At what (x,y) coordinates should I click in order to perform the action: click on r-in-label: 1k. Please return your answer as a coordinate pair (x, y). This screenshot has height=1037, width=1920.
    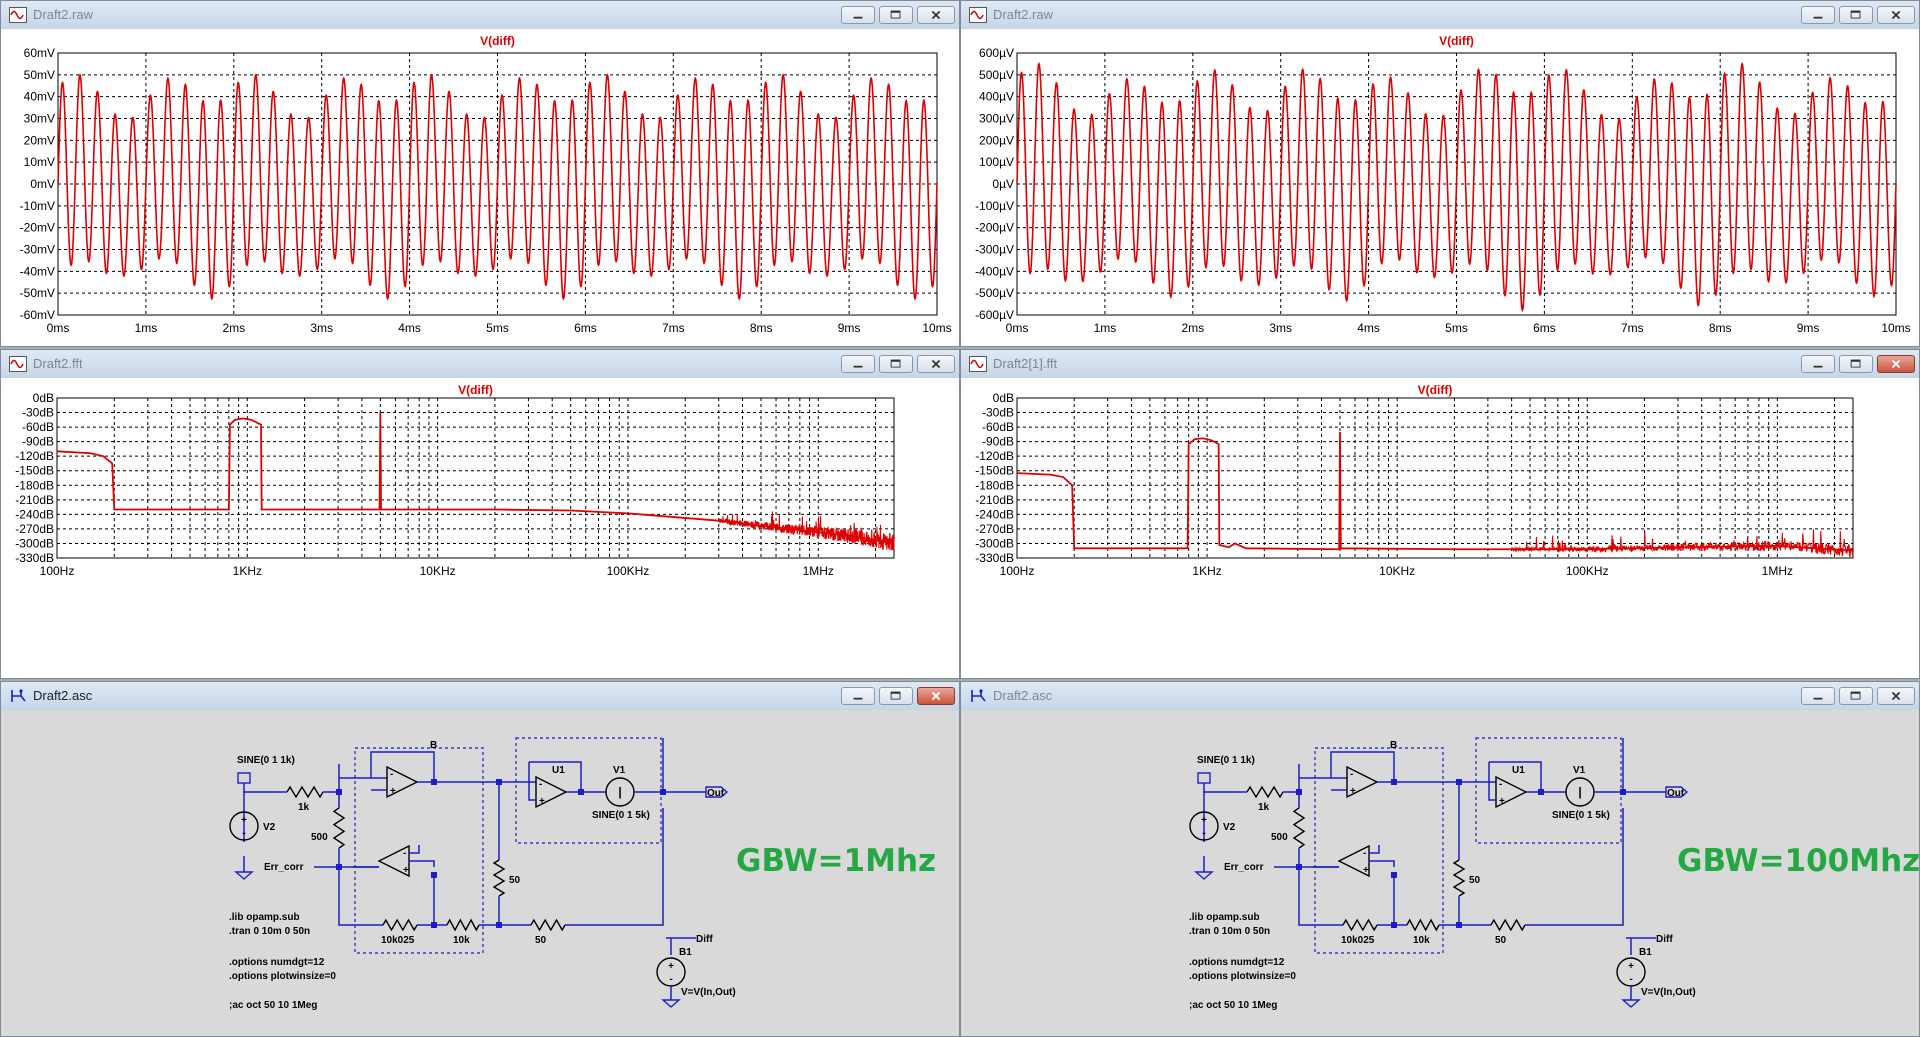
    Looking at the image, I should click on (1264, 807).